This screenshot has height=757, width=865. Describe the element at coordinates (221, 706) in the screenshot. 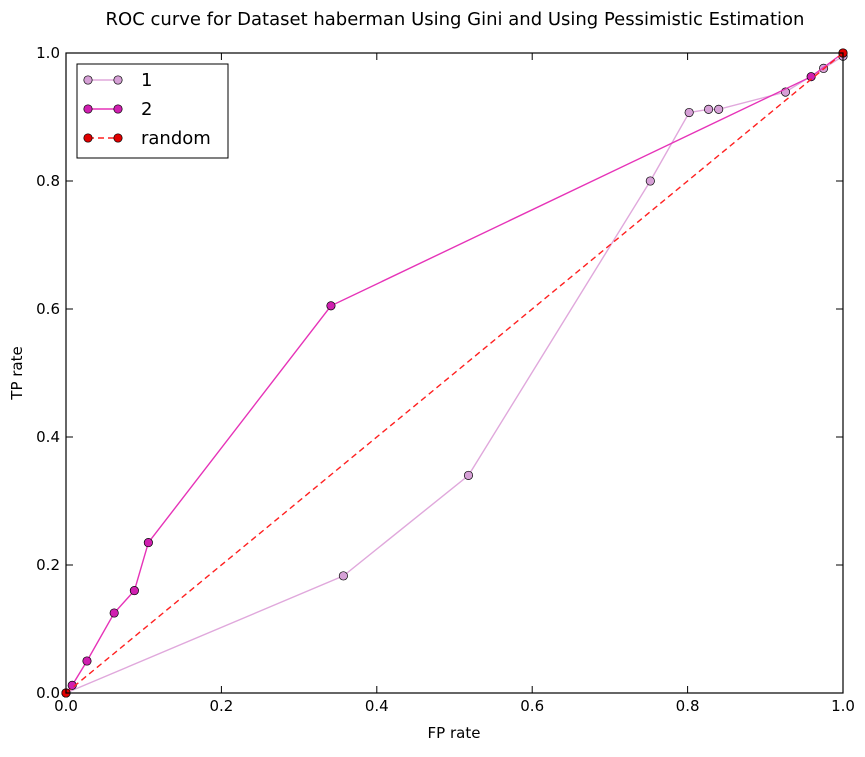

I see `x-tick-label: 0.2` at that location.